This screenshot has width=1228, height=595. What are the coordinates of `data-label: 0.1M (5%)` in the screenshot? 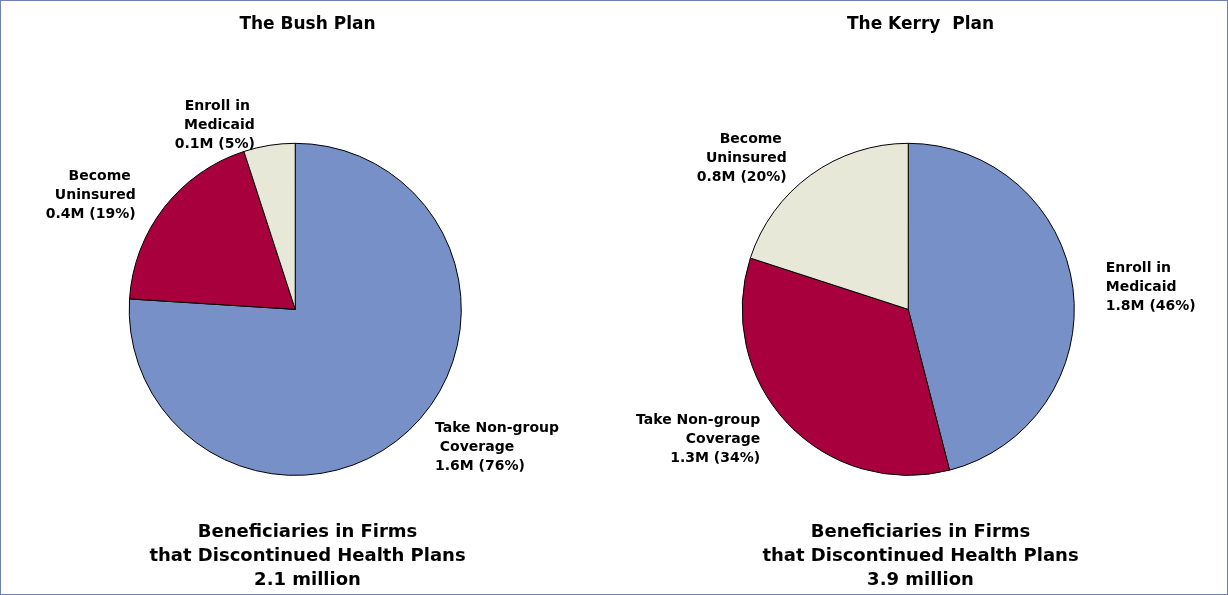 It's located at (214, 142).